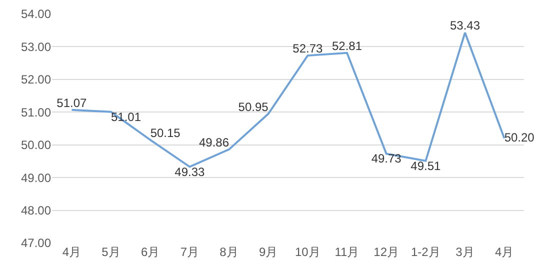 The image size is (554, 277). I want to click on x-tick-label: 11月, so click(347, 252).